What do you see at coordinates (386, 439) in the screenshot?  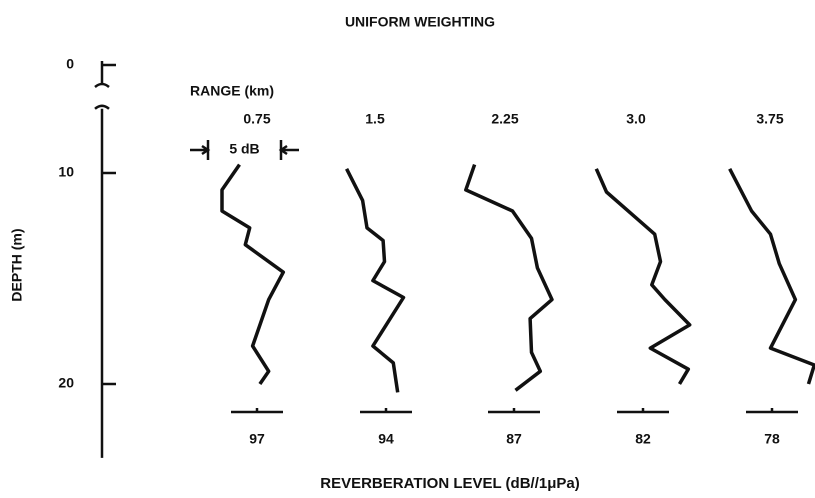 I see `reference-label: 94` at bounding box center [386, 439].